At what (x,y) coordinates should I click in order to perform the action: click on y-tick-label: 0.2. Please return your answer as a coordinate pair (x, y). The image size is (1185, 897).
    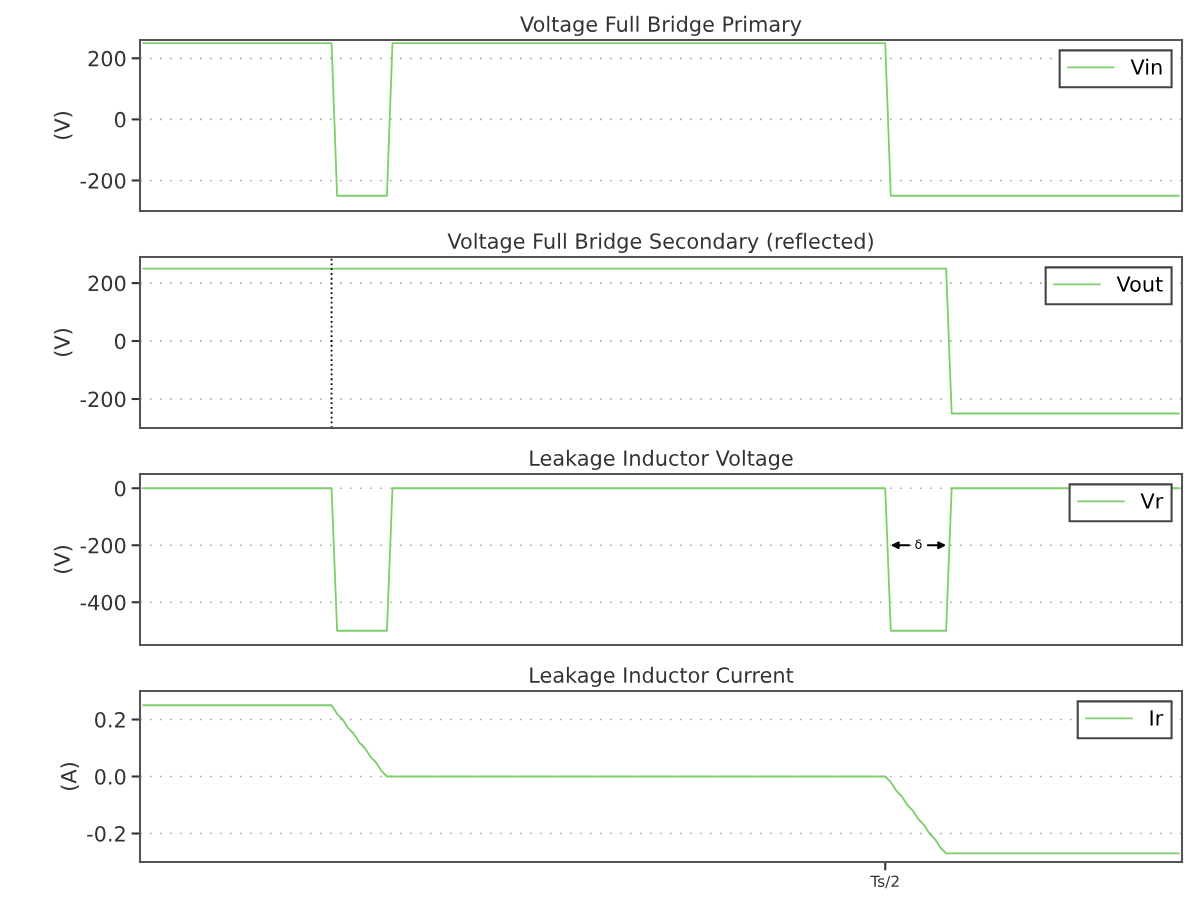
    Looking at the image, I should click on (110, 719).